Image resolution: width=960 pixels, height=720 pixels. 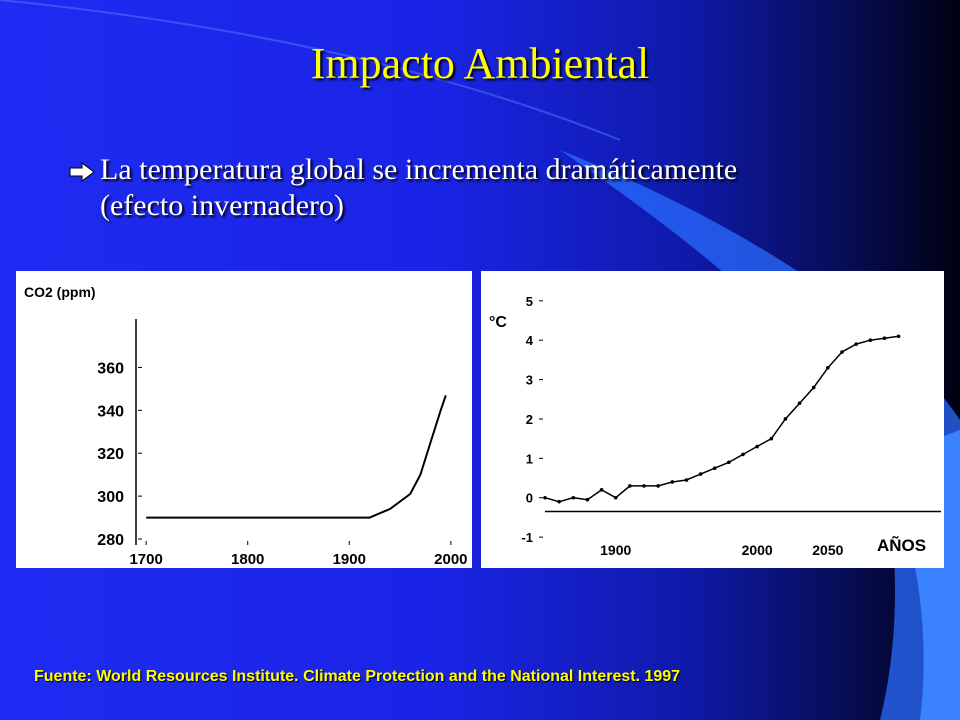 What do you see at coordinates (529, 301) in the screenshot?
I see `temperature-y-tick-label: 5` at bounding box center [529, 301].